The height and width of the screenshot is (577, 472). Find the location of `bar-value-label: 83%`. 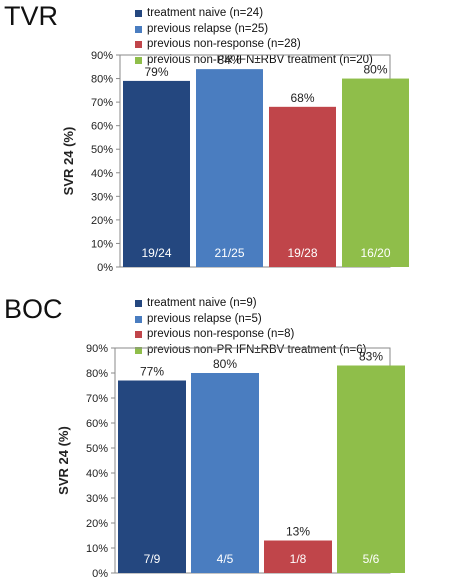

bar-value-label: 83% is located at coordinates (371, 357).